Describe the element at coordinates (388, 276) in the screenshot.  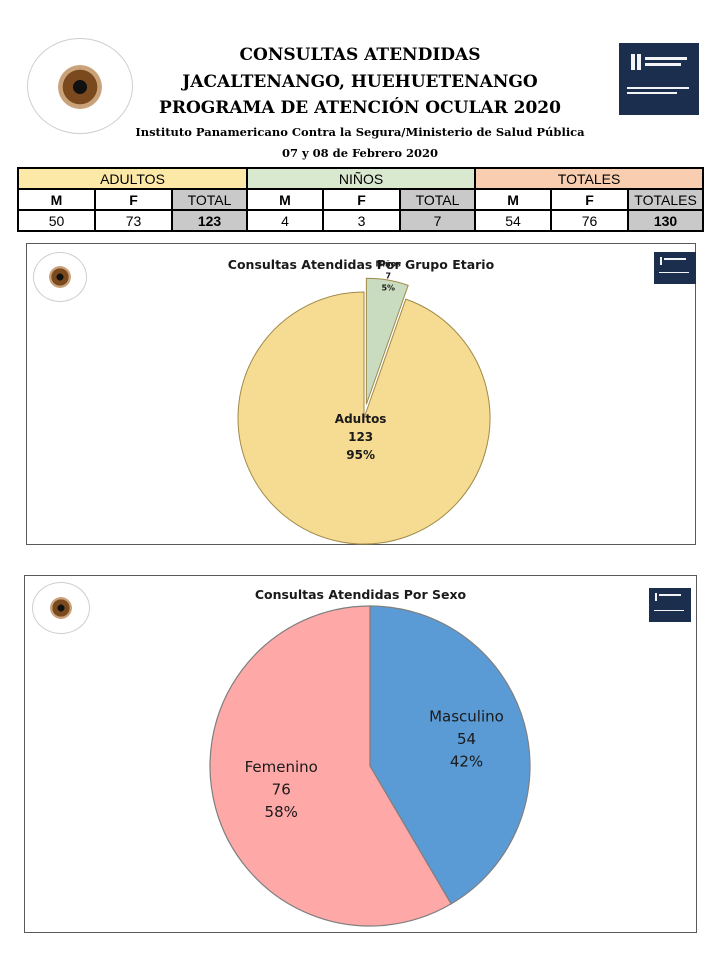
I see `slice-value: 7` at that location.